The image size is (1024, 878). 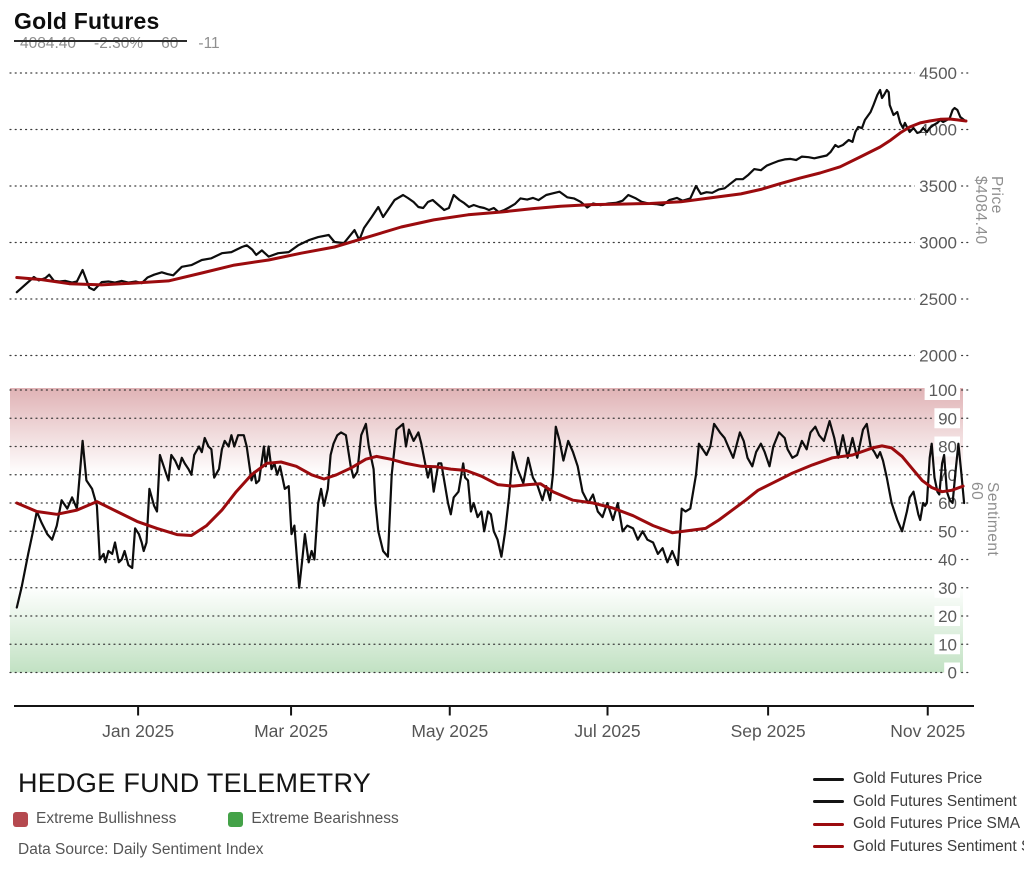 I want to click on svg-text: Sep 2025, so click(x=768, y=731).